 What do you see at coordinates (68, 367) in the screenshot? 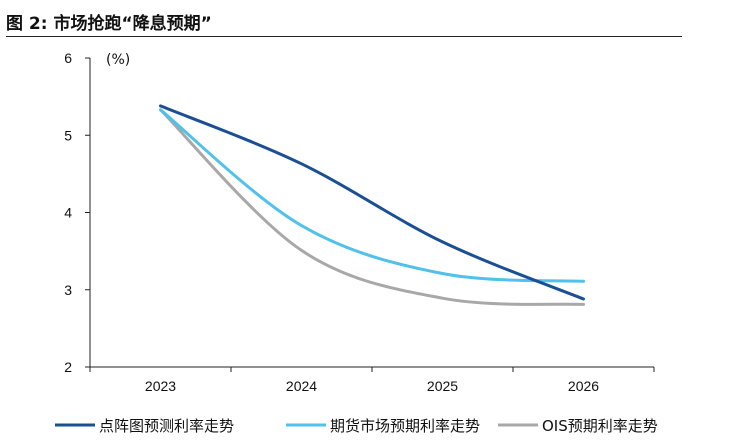
I see `y-tick-label: 2` at bounding box center [68, 367].